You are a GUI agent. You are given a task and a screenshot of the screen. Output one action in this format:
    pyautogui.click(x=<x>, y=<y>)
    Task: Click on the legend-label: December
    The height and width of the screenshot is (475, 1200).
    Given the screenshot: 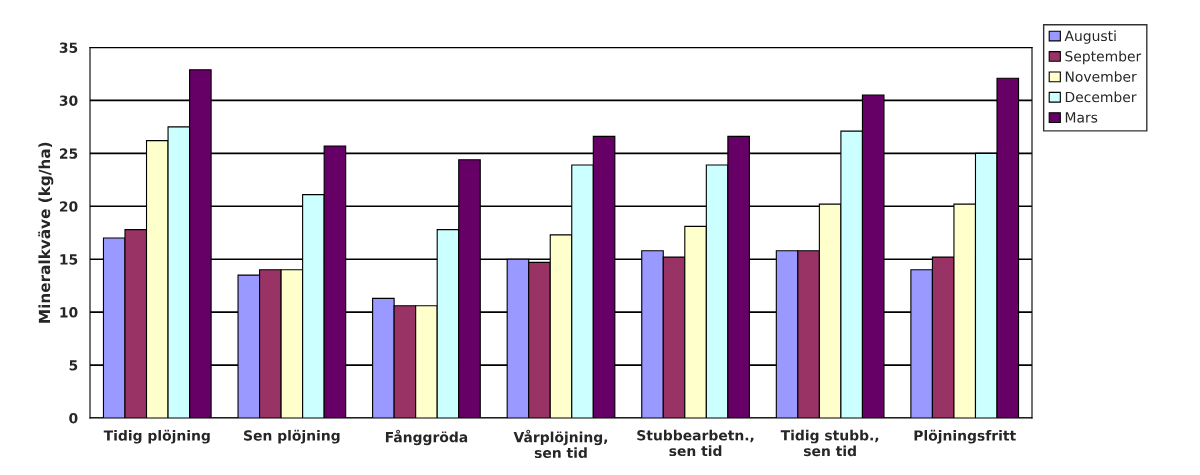 What is the action you would take?
    pyautogui.click(x=1101, y=97)
    